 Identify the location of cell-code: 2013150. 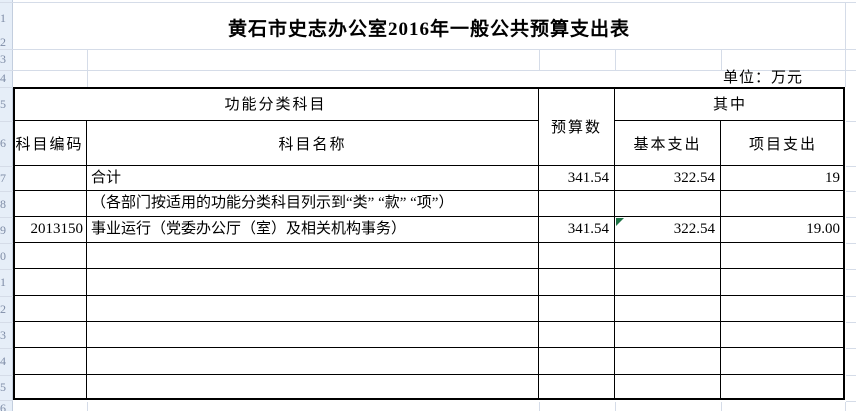
(50, 230).